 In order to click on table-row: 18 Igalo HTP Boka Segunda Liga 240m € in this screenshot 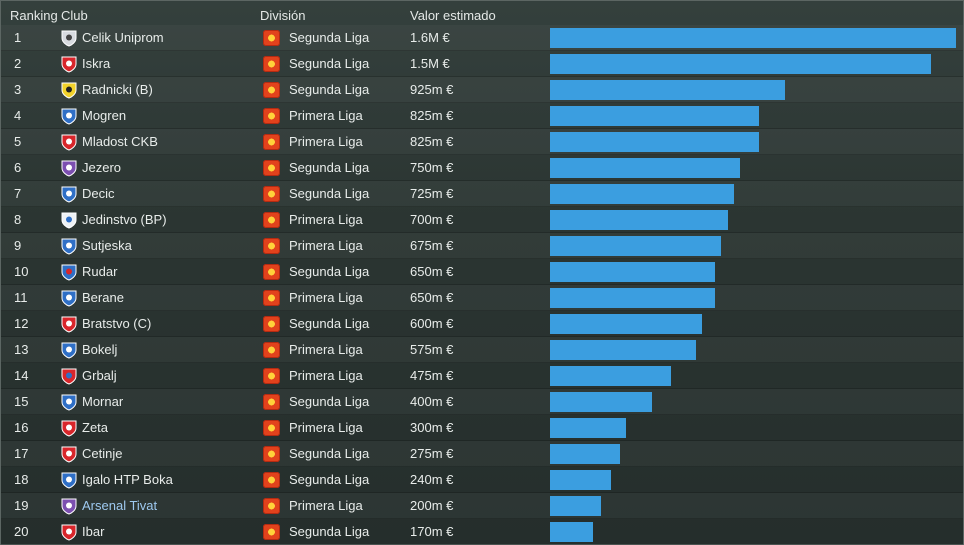, I will do `click(482, 480)`.